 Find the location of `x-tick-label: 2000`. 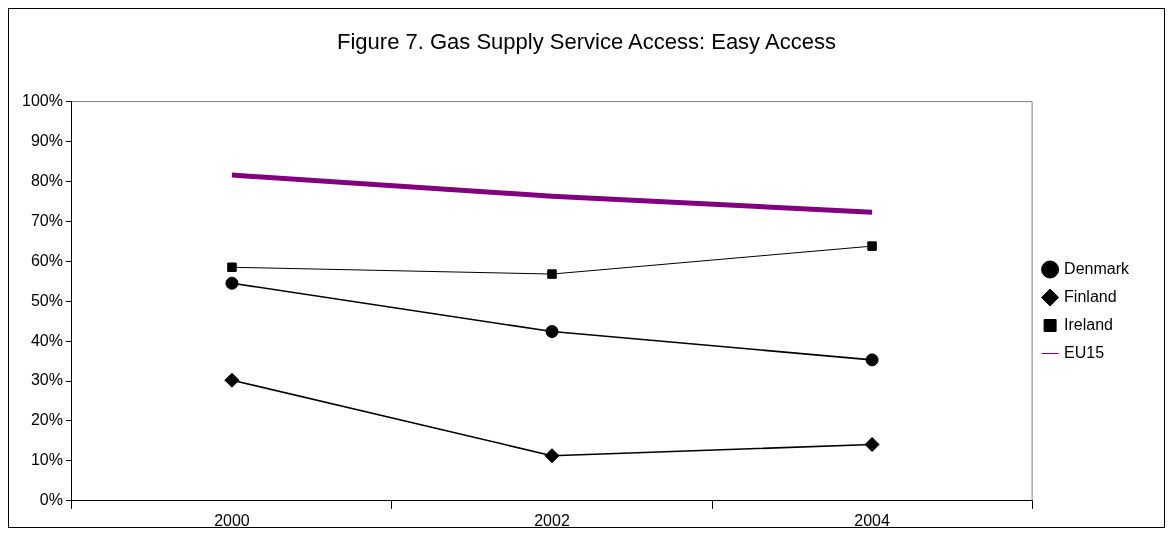

x-tick-label: 2000 is located at coordinates (232, 520).